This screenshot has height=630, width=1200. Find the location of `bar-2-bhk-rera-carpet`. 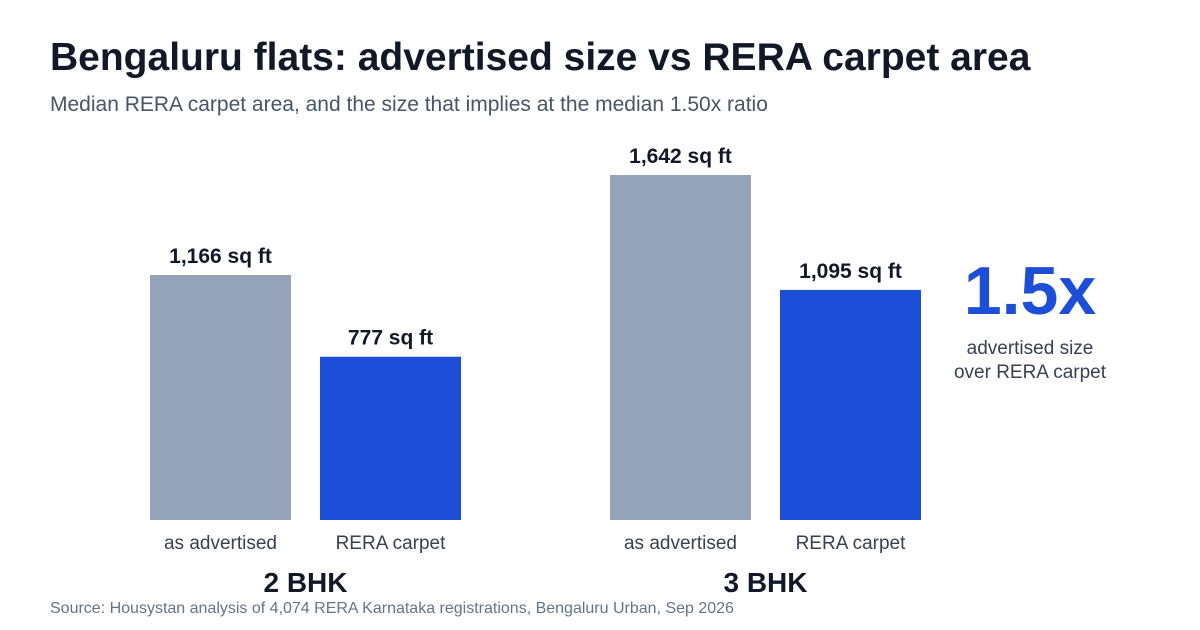

bar-2-bhk-rera-carpet is located at coordinates (390, 438).